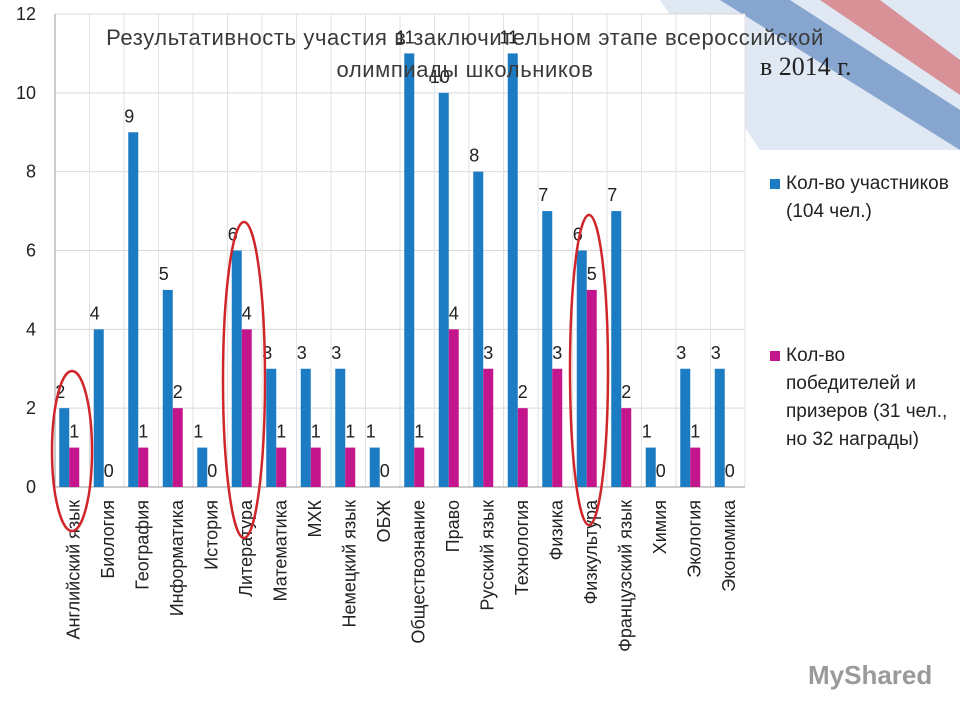 Image resolution: width=960 pixels, height=720 pixels. What do you see at coordinates (246, 548) in the screenshot?
I see `x-tick-label: Литература` at bounding box center [246, 548].